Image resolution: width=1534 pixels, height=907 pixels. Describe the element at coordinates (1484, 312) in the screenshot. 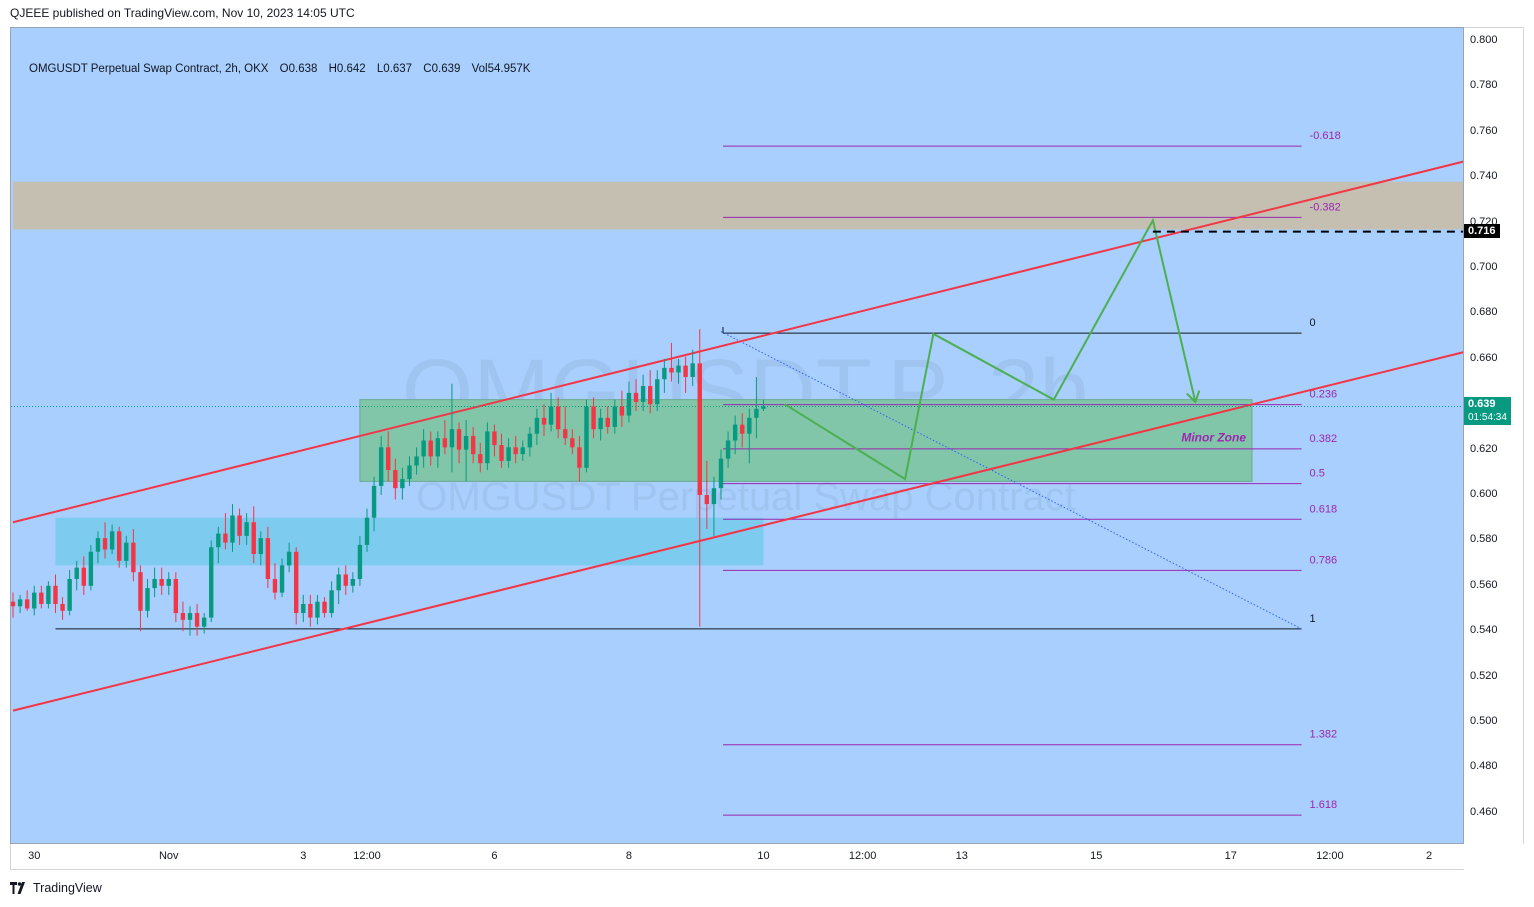

I see `price-tick: 0.680` at that location.